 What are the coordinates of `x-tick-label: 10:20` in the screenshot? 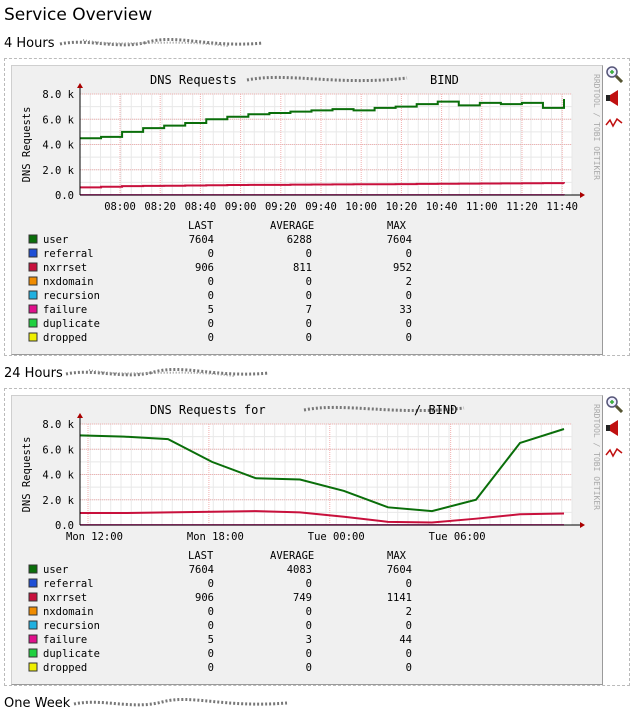 It's located at (402, 207).